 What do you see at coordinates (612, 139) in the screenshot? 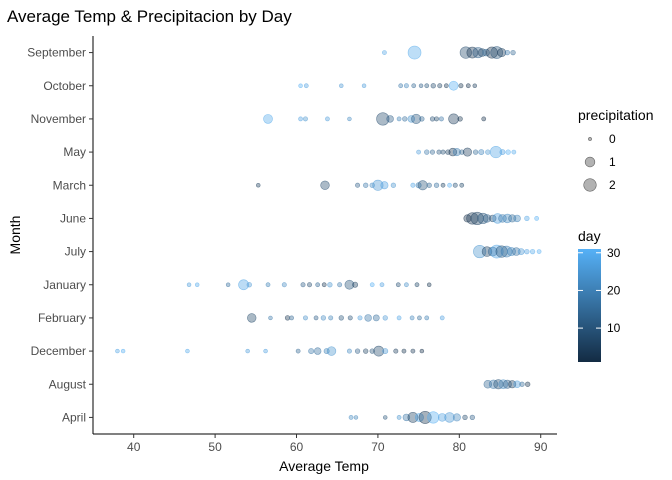
I see `size-legend-label: 0` at bounding box center [612, 139].